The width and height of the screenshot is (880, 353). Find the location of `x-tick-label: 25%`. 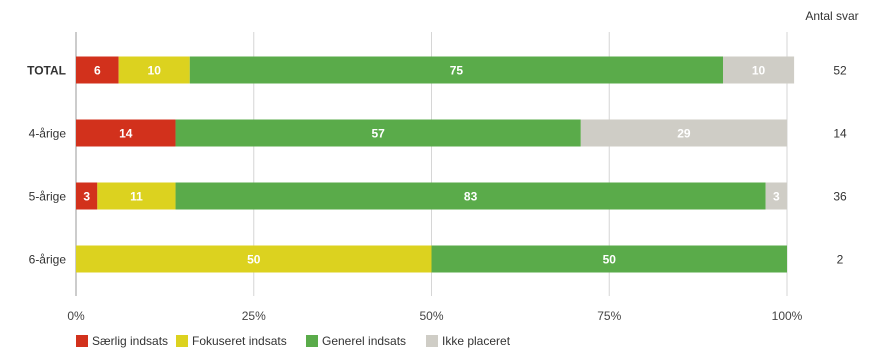

x-tick-label: 25% is located at coordinates (254, 316).